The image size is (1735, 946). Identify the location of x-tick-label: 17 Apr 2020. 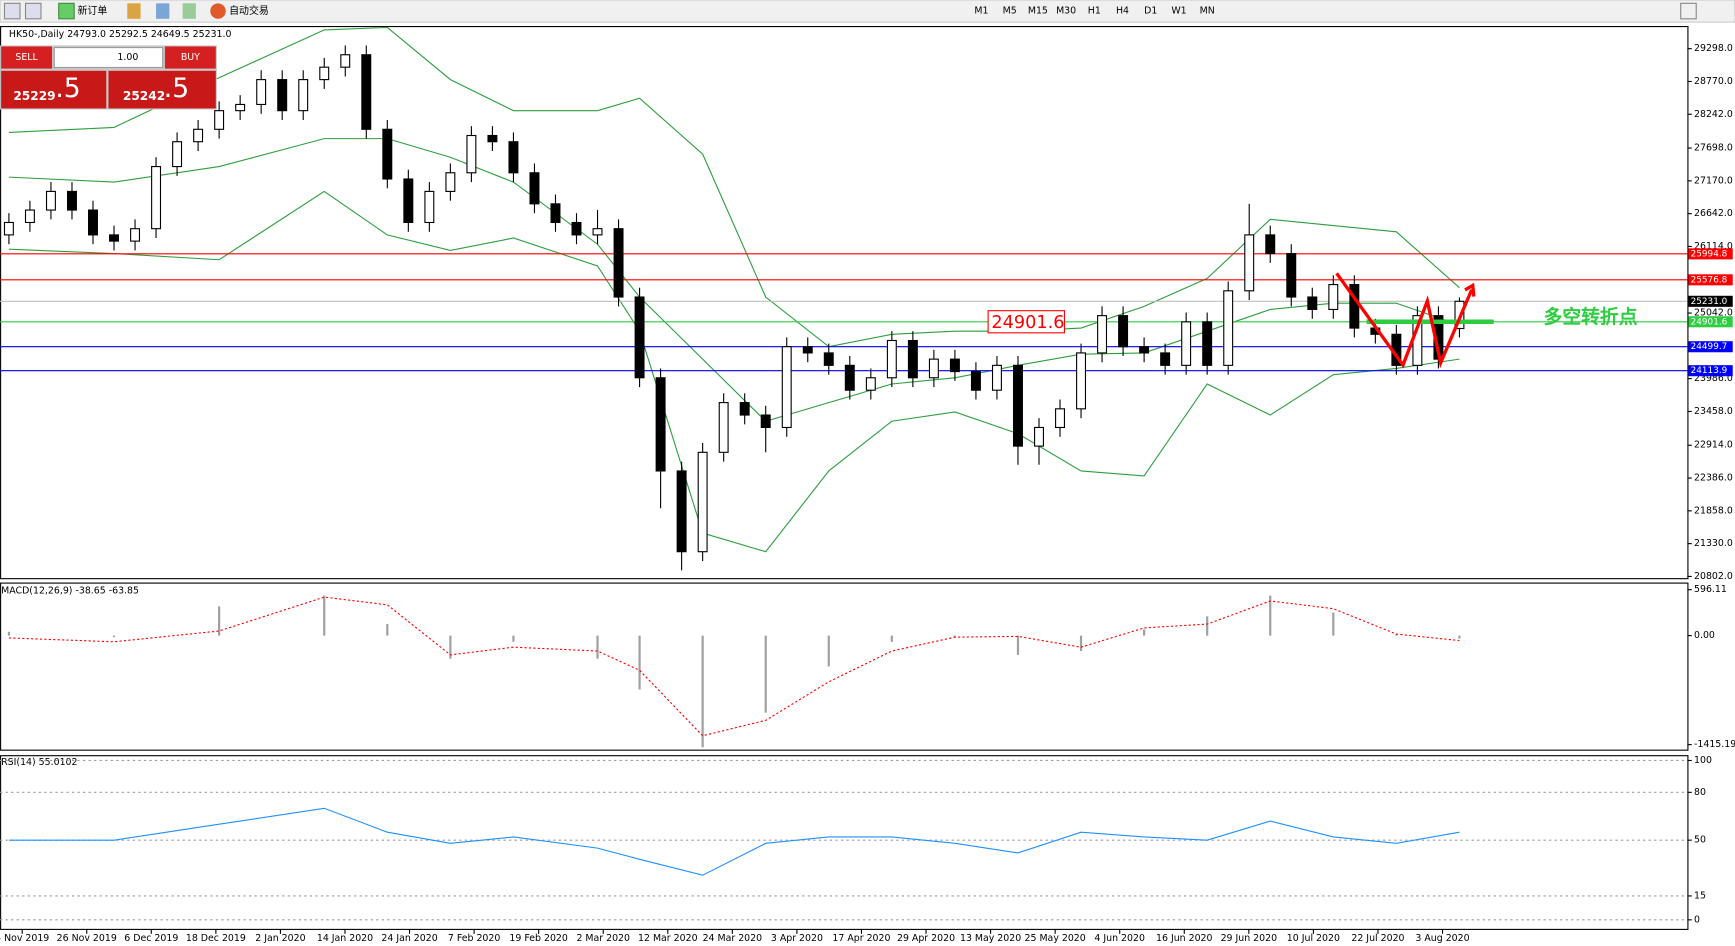
(861, 938).